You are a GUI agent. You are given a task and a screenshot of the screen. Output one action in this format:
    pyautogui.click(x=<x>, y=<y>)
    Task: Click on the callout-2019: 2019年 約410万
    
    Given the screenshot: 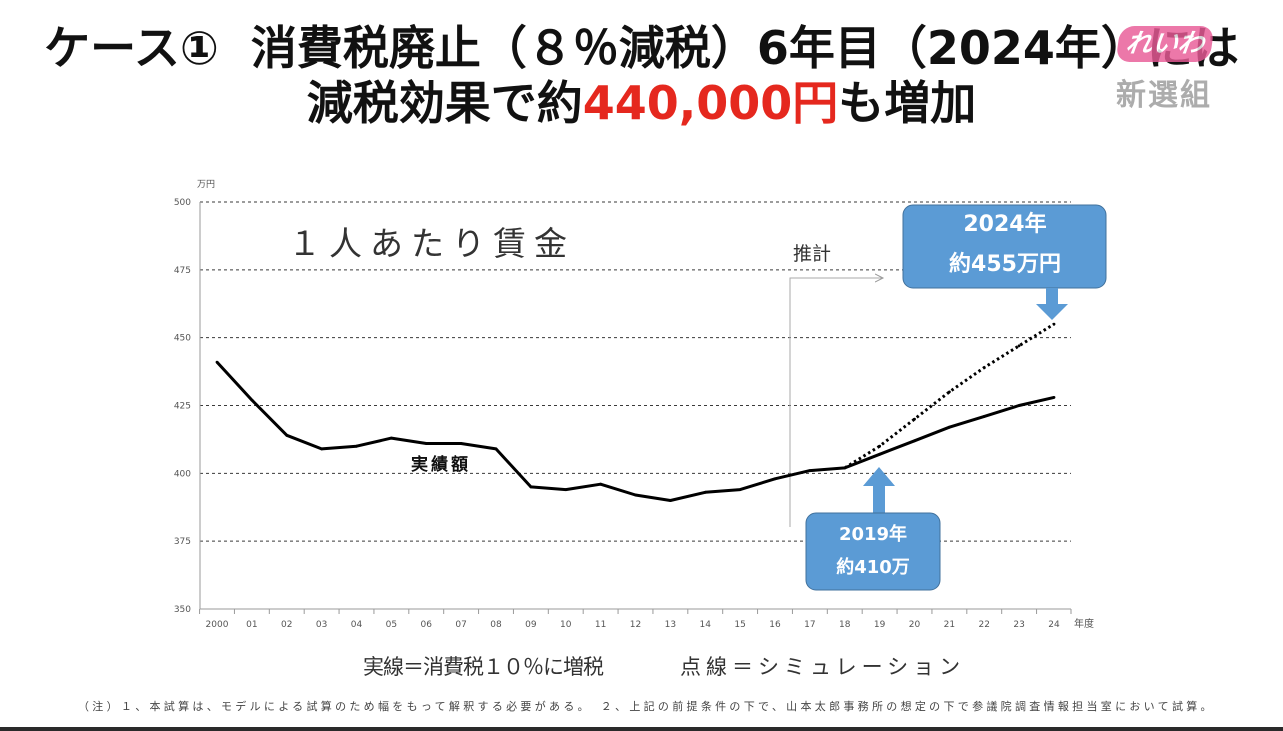 What is the action you would take?
    pyautogui.click(x=873, y=529)
    